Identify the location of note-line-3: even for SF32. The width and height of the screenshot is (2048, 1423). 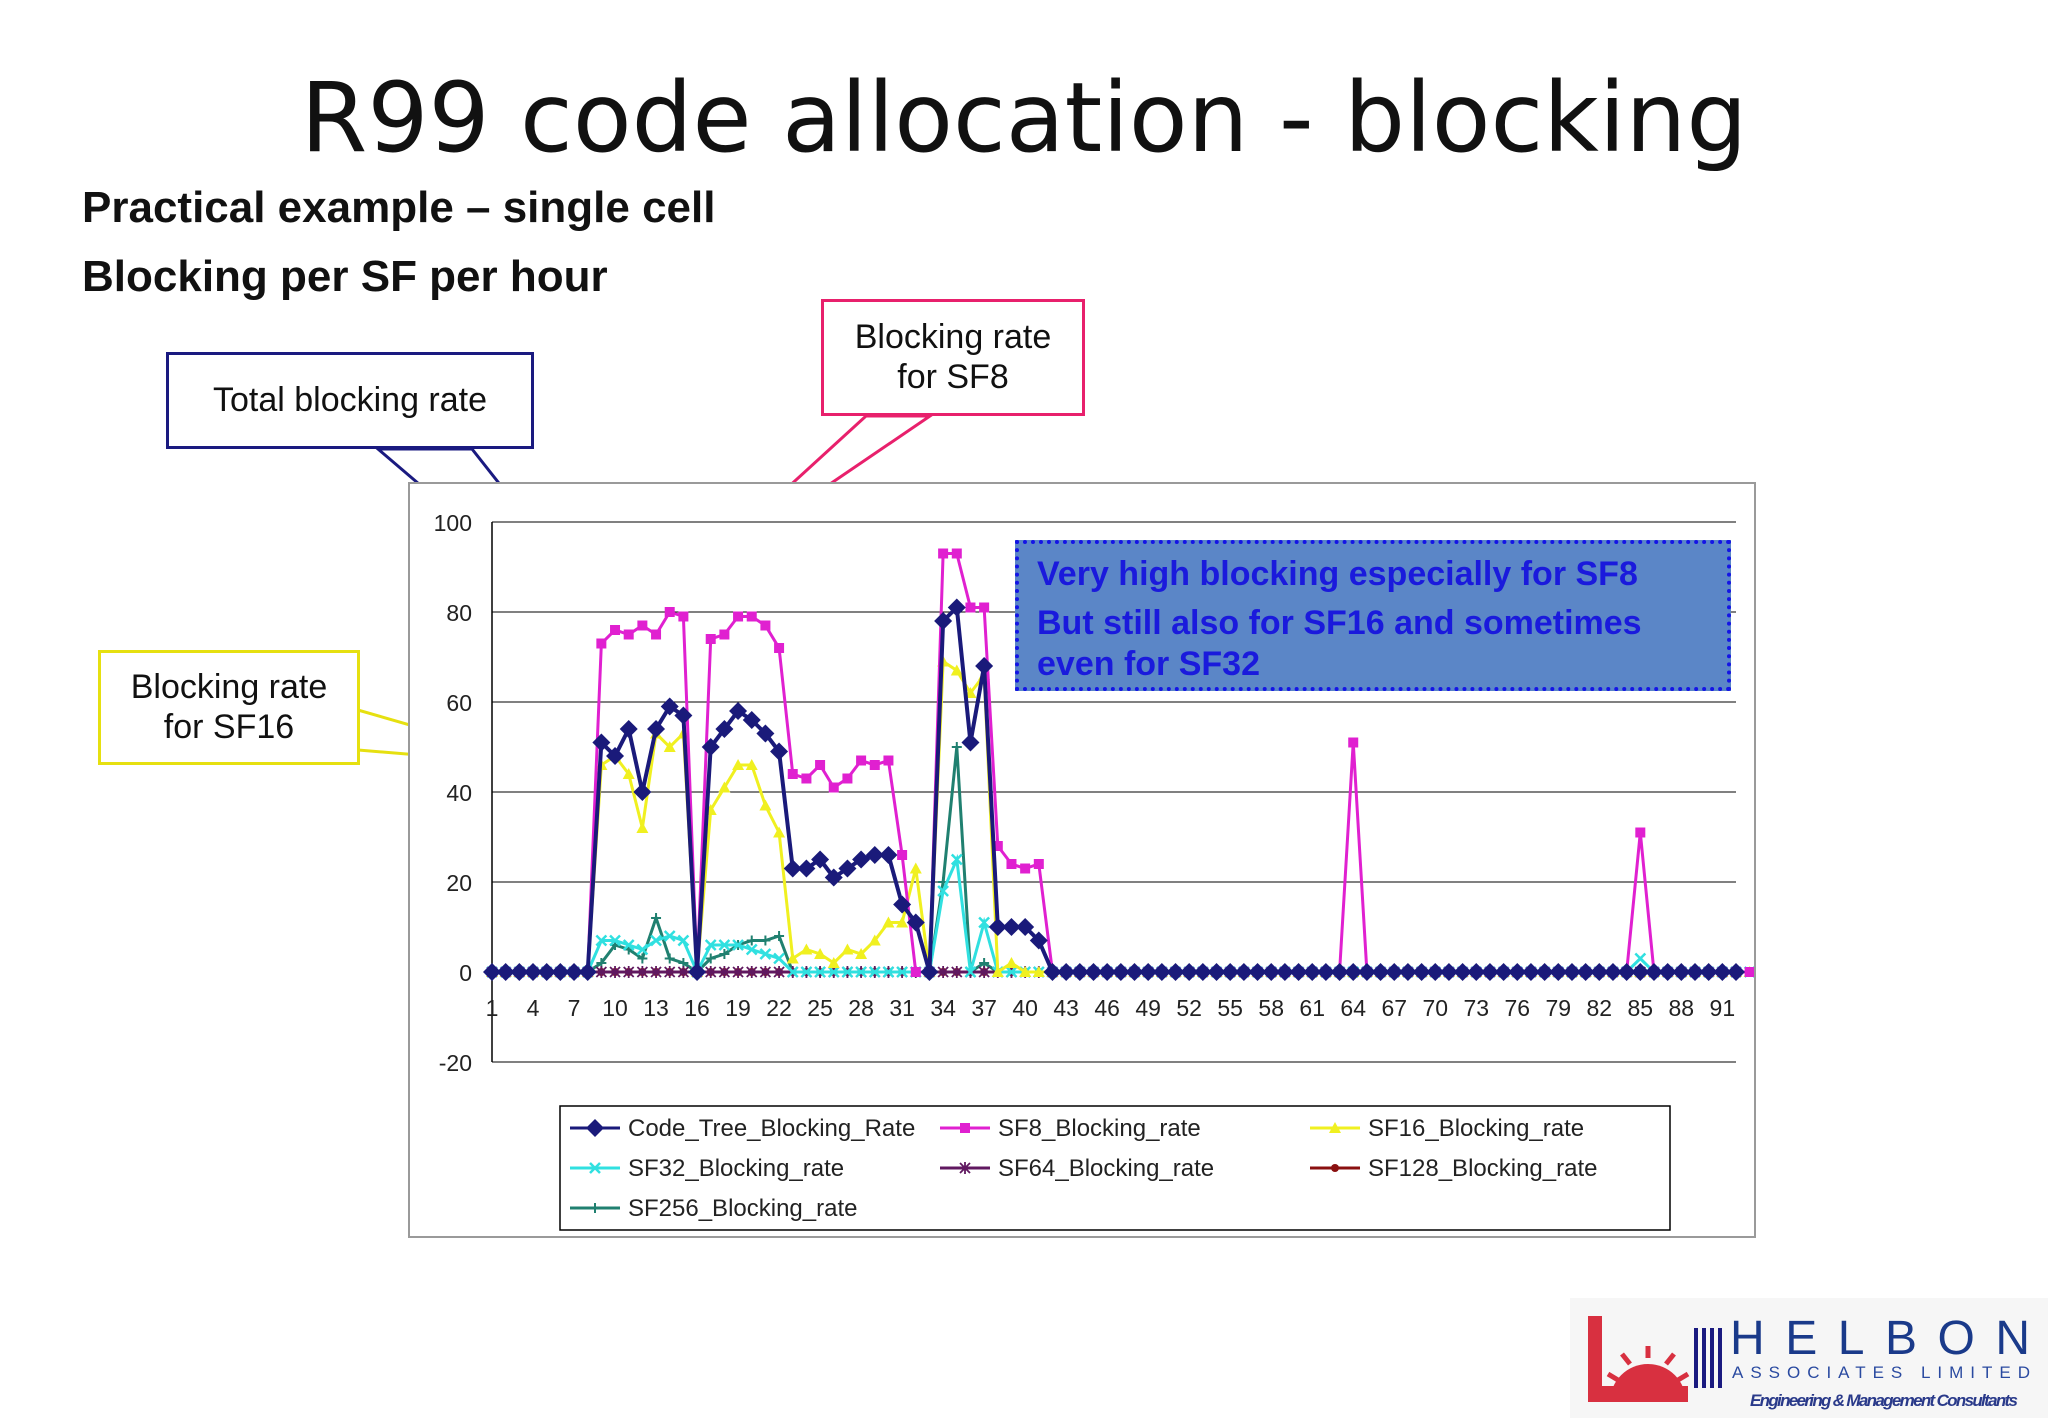
(1148, 663).